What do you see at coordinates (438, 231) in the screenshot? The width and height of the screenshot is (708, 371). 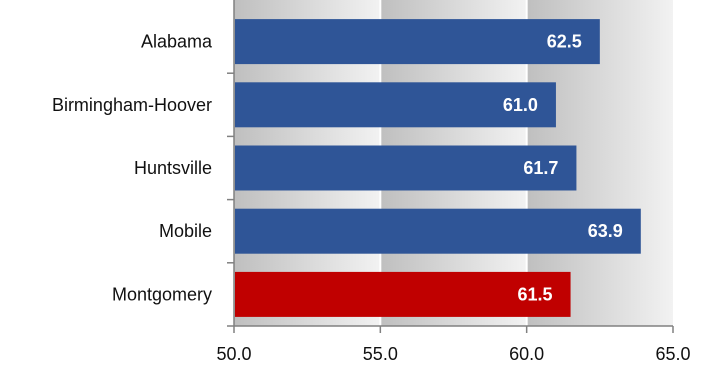 I see `bar-mobile` at bounding box center [438, 231].